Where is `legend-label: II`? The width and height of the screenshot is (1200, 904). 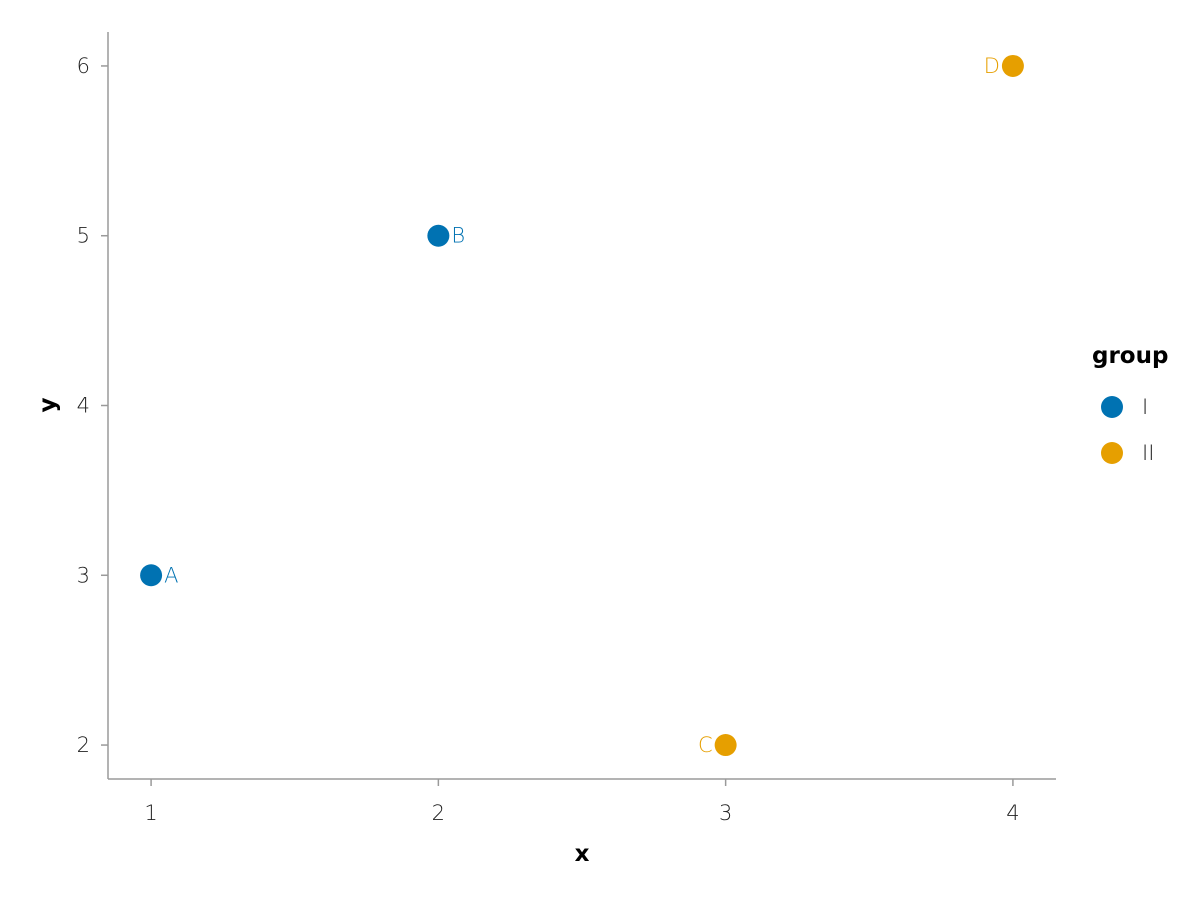
legend-label: II is located at coordinates (1148, 453).